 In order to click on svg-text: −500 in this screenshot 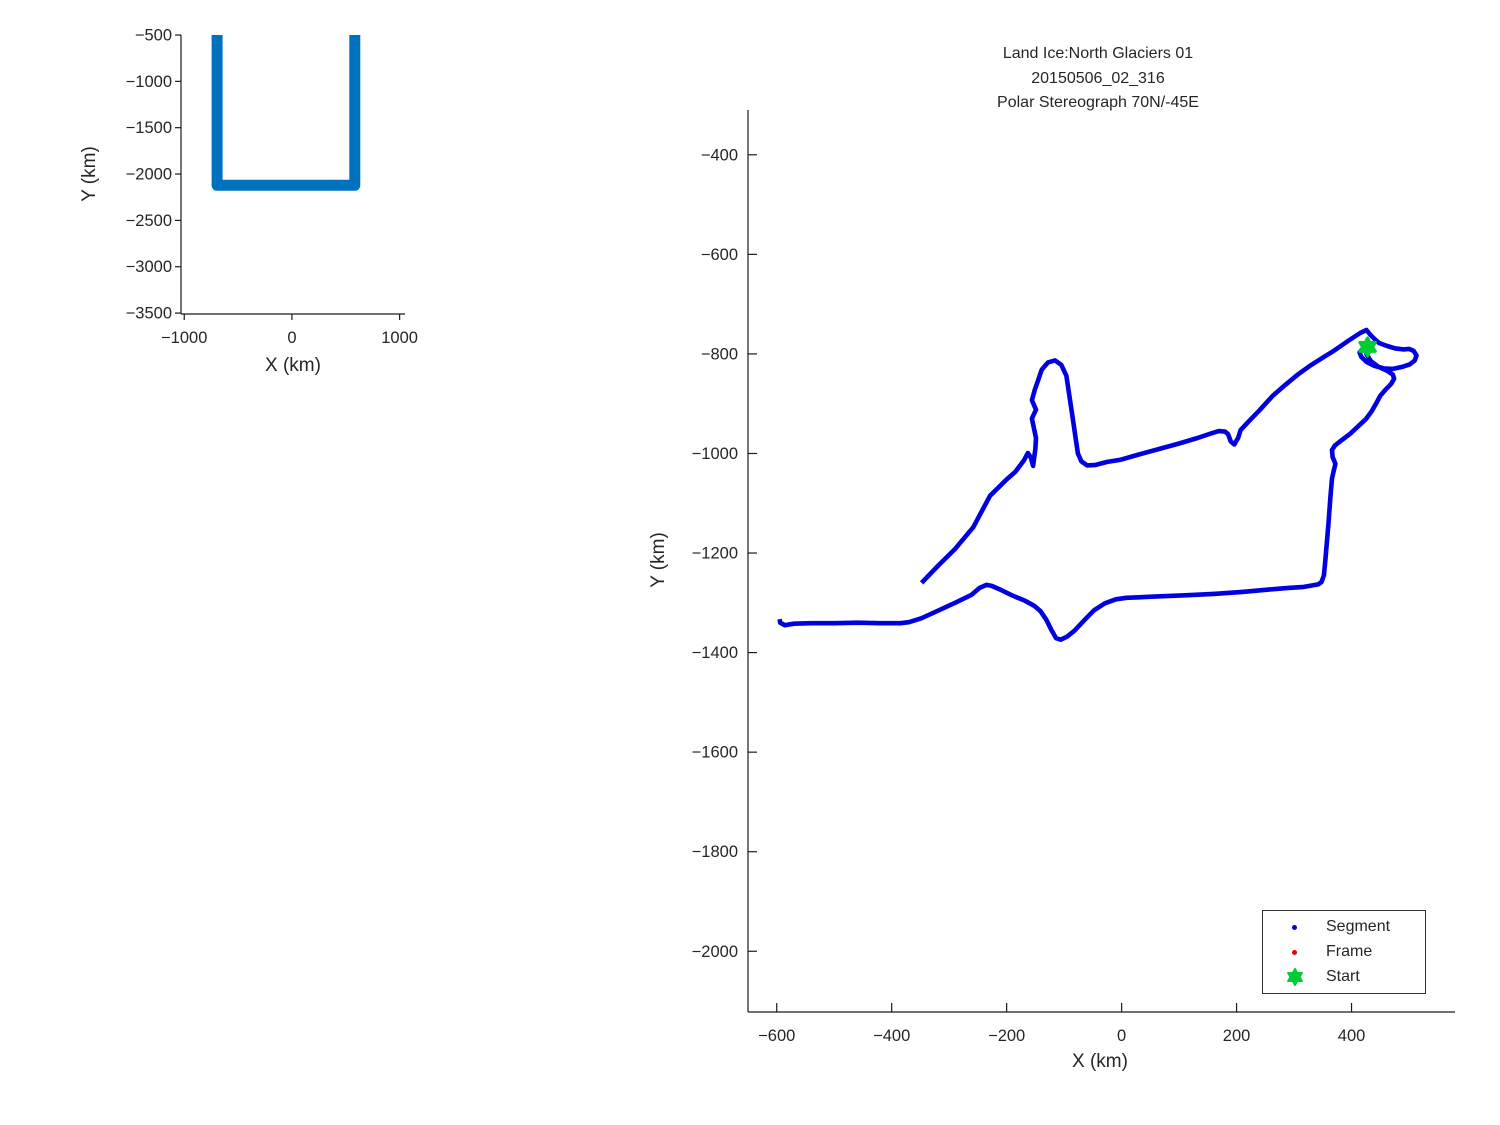, I will do `click(153, 36)`.